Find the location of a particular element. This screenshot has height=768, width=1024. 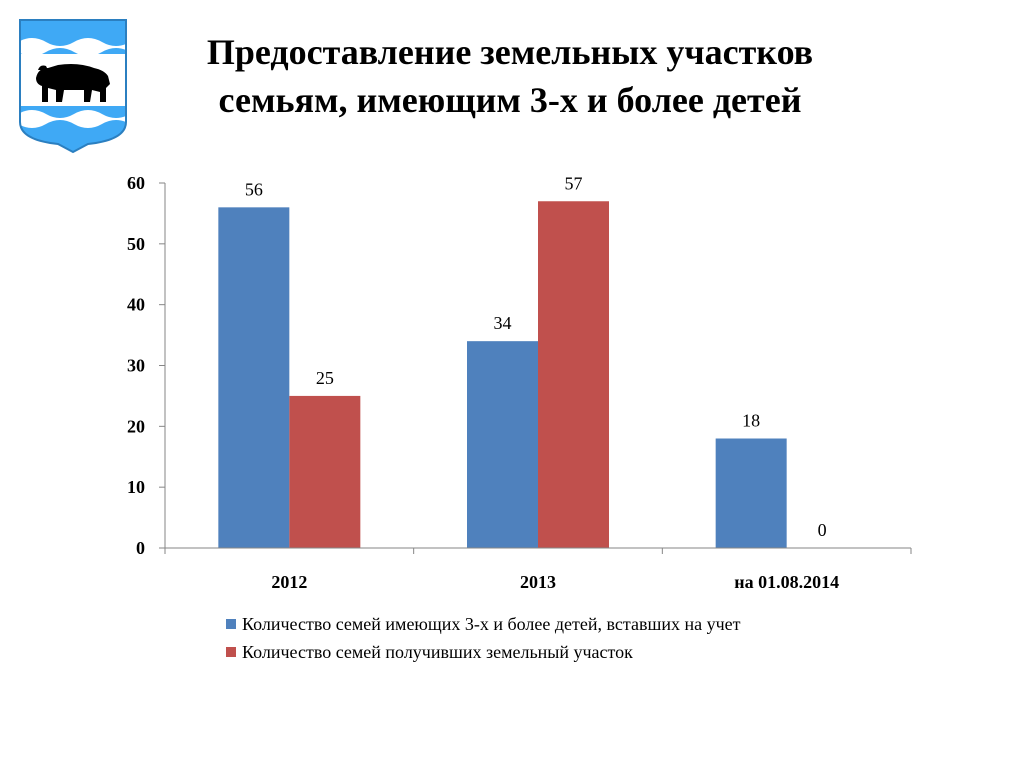

data-label-received-2: 0 is located at coordinates (822, 530).